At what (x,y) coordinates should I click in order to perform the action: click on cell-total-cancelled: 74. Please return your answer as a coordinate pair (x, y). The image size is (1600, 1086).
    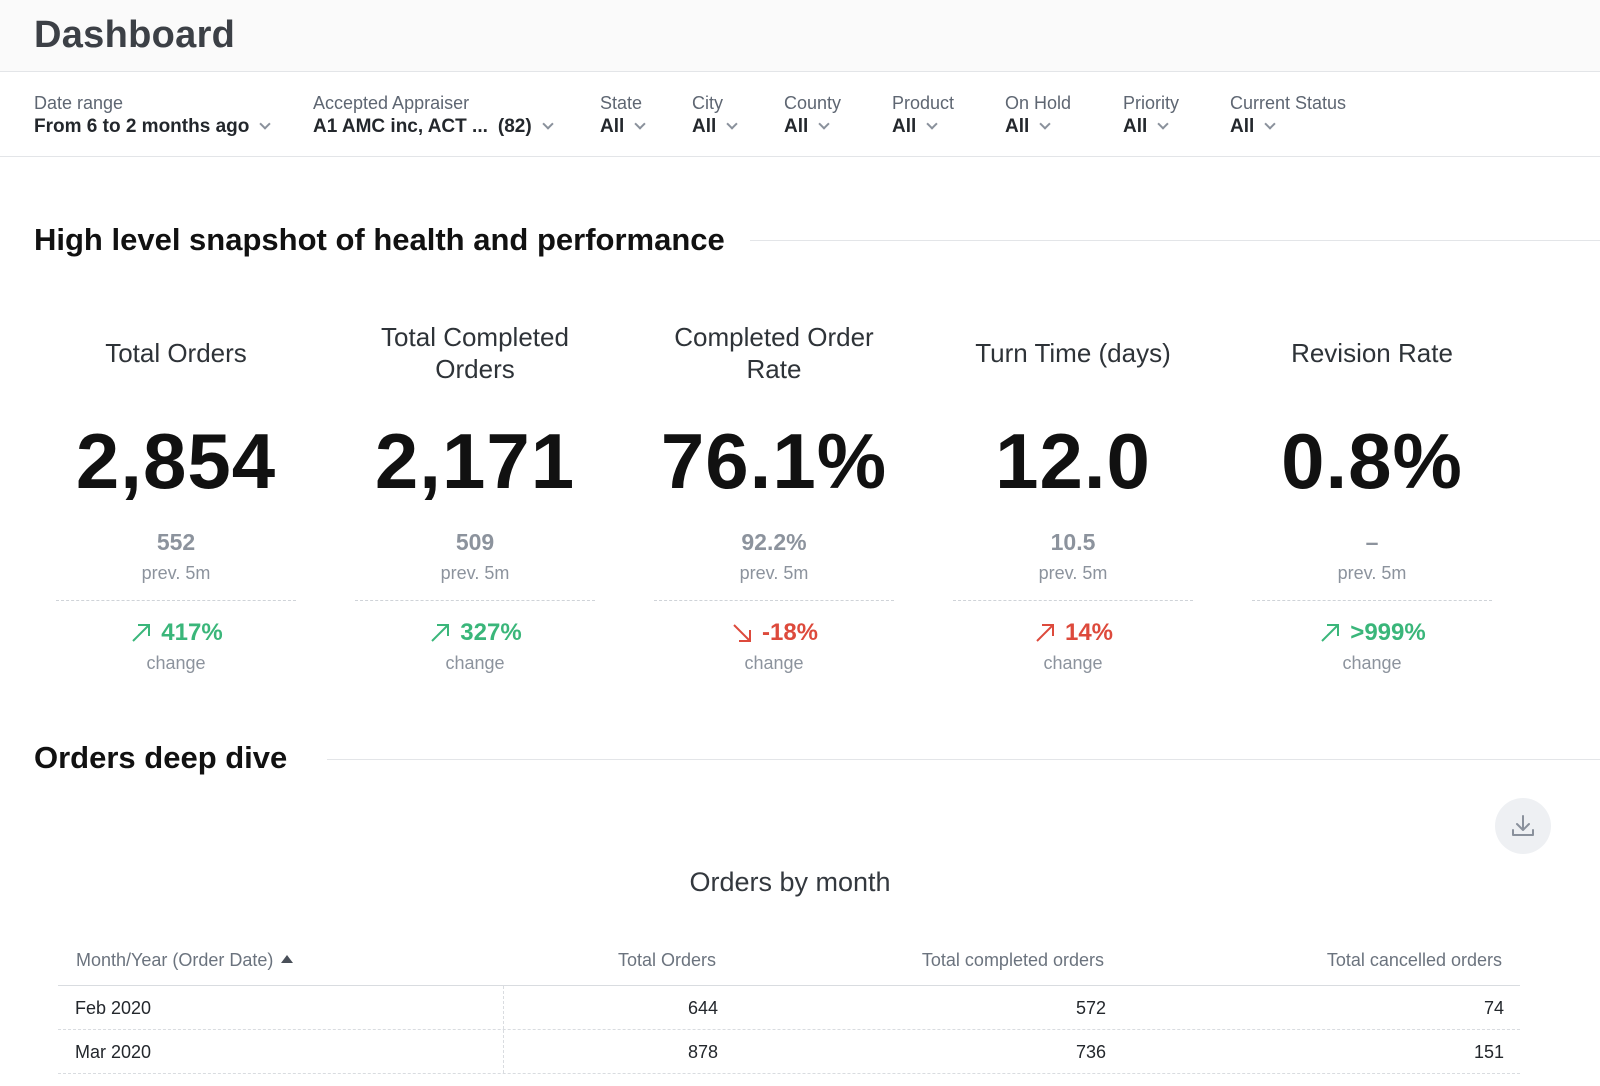
    Looking at the image, I should click on (1493, 1008).